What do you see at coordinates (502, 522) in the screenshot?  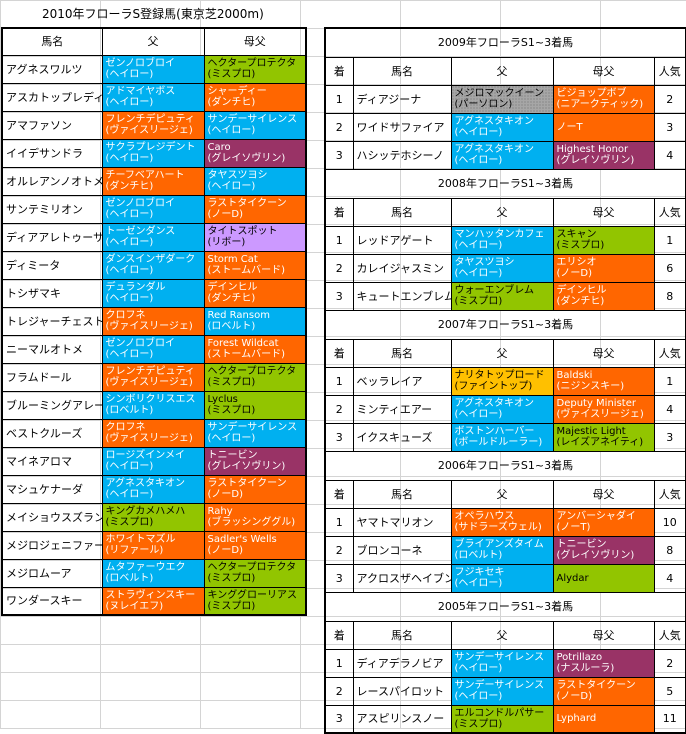 I see `sire-cell: オペラハウス (サドラーズウェル)` at bounding box center [502, 522].